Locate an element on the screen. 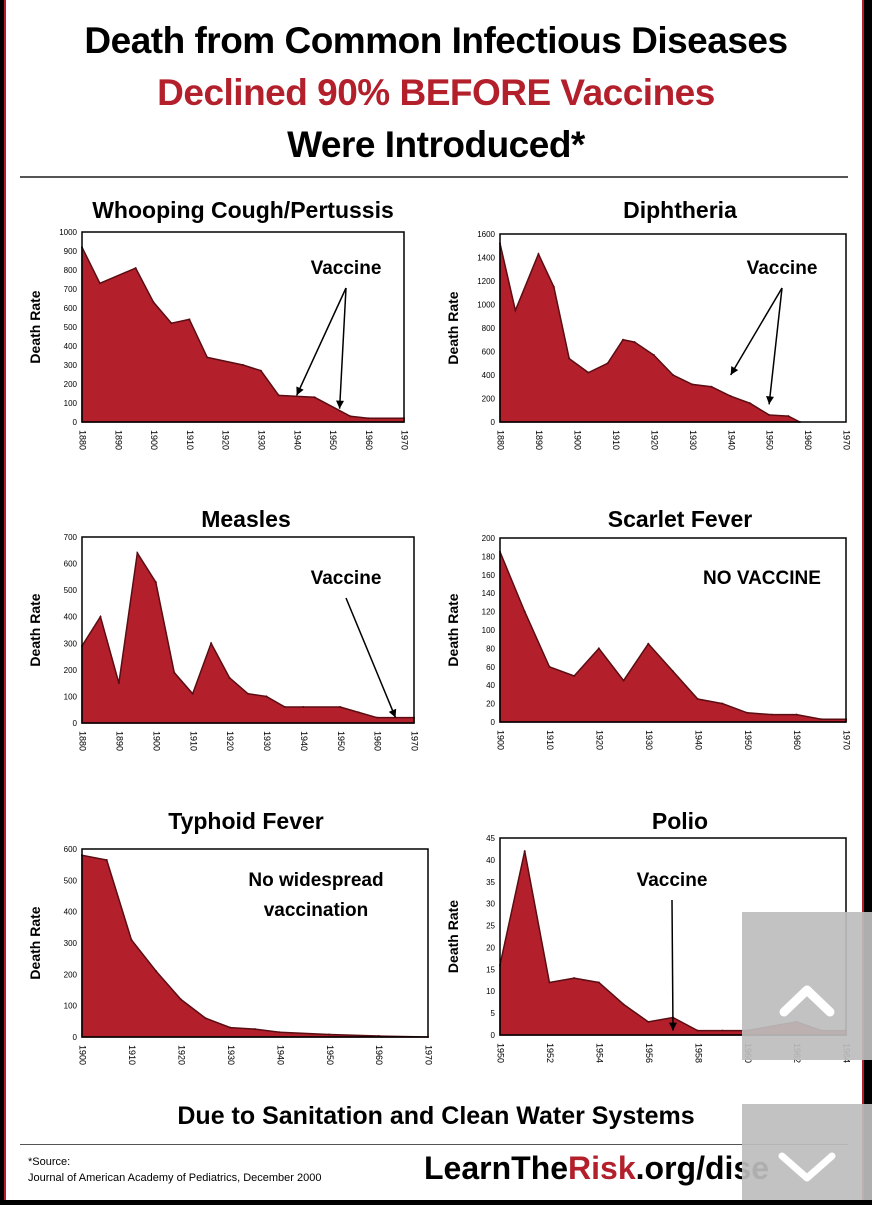 The width and height of the screenshot is (872, 1205). scroll-up-button is located at coordinates (807, 986).